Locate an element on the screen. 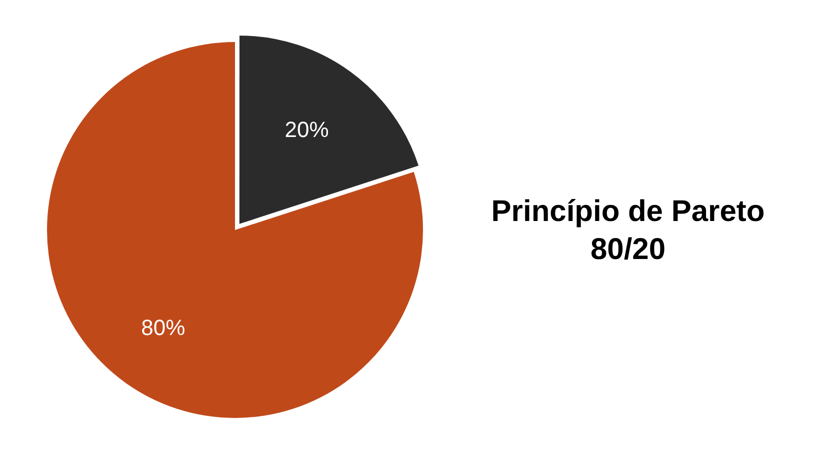 The image size is (838, 455). text: Princípio de Pareto 80/20 is located at coordinates (628, 231).